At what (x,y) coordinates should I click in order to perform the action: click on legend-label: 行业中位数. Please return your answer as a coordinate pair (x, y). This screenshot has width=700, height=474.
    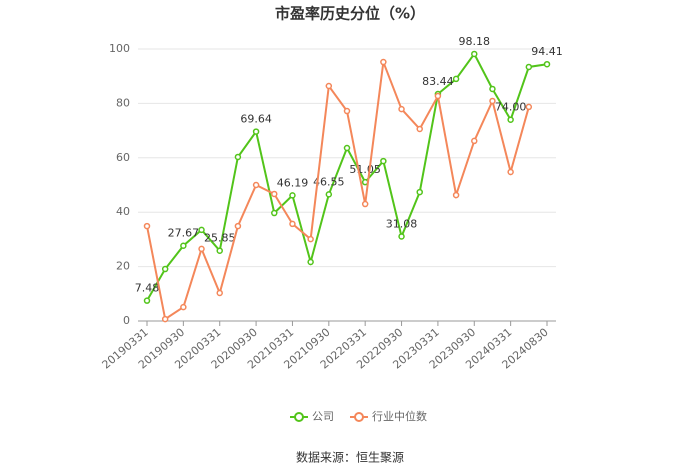
    Looking at the image, I should click on (399, 416).